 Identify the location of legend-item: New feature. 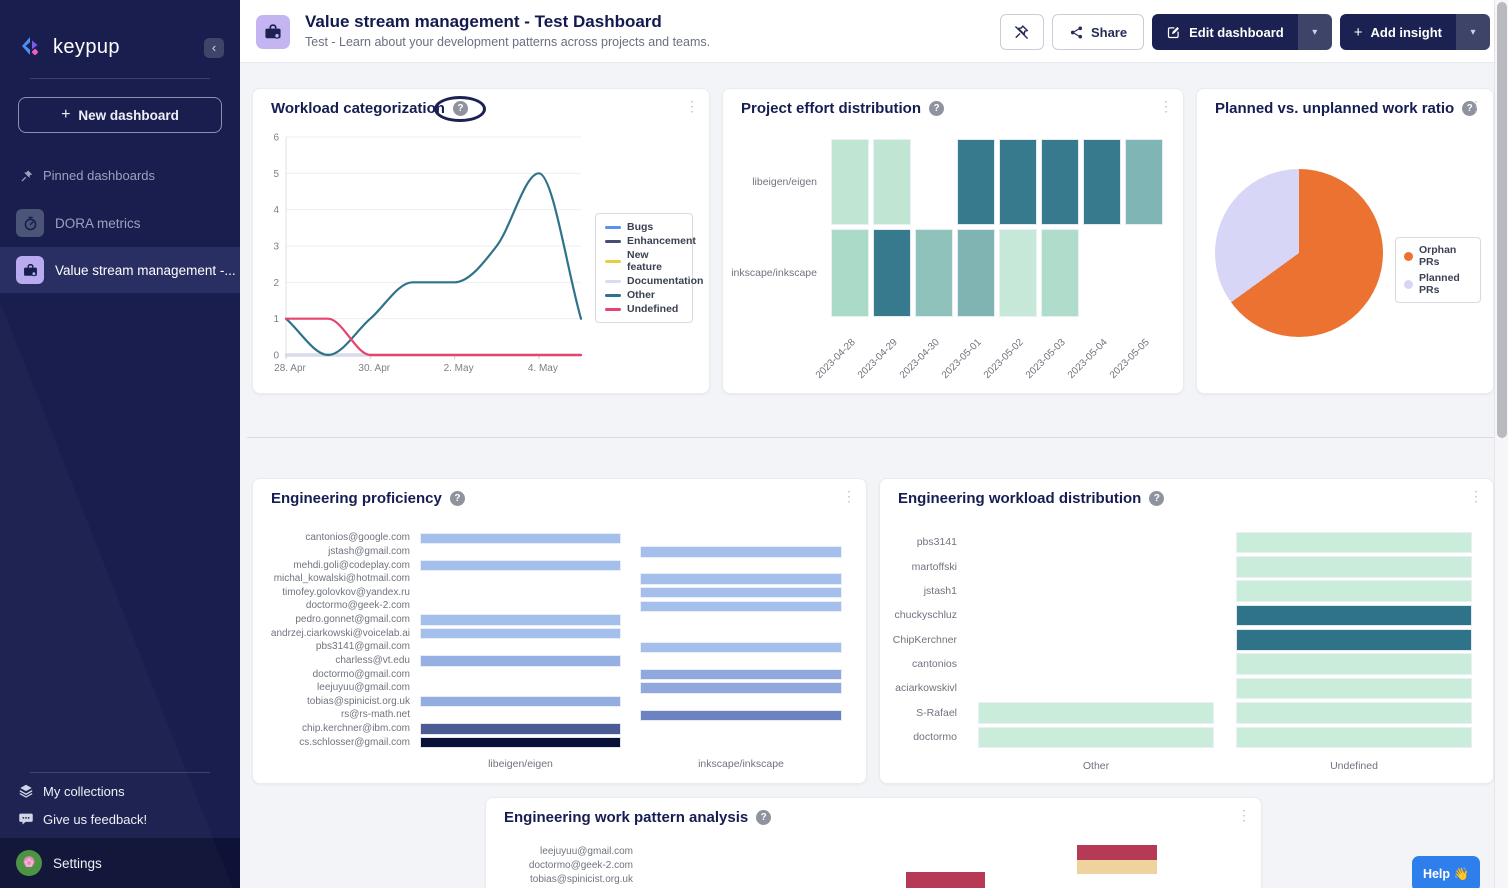
(644, 261).